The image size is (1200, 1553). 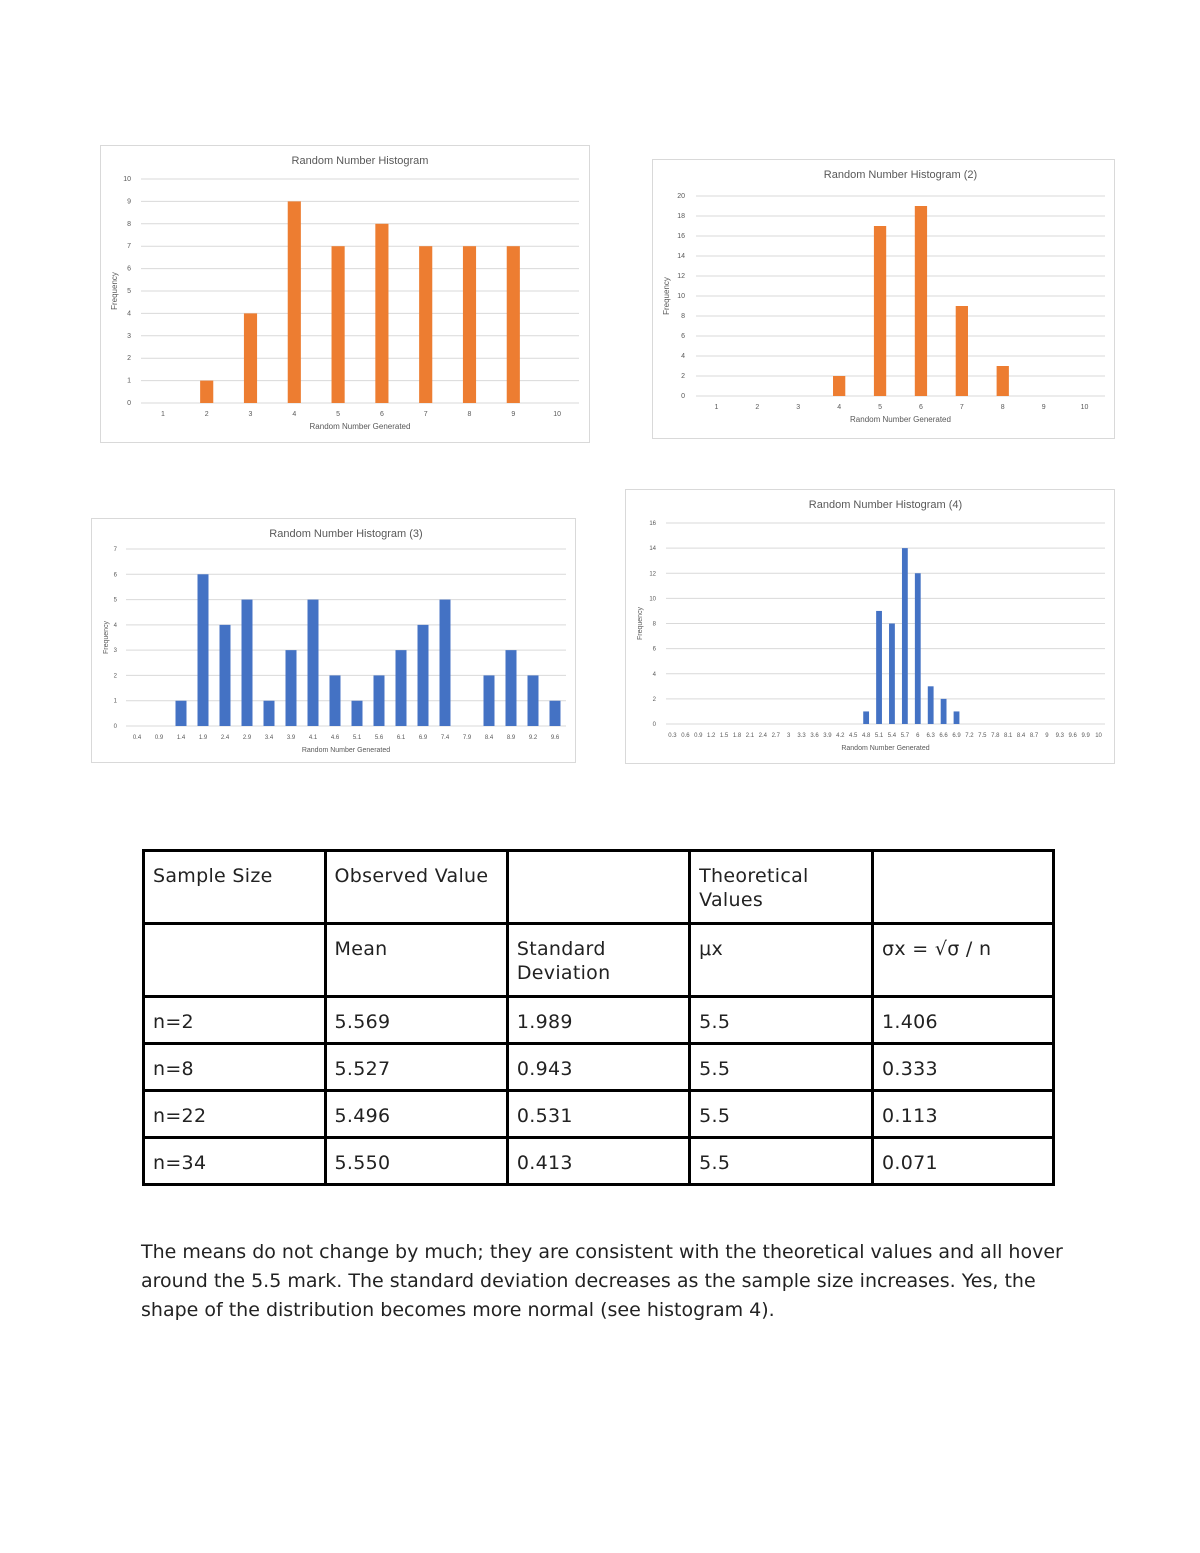 I want to click on chart-title: Random Number Histogram (3), so click(x=345, y=534).